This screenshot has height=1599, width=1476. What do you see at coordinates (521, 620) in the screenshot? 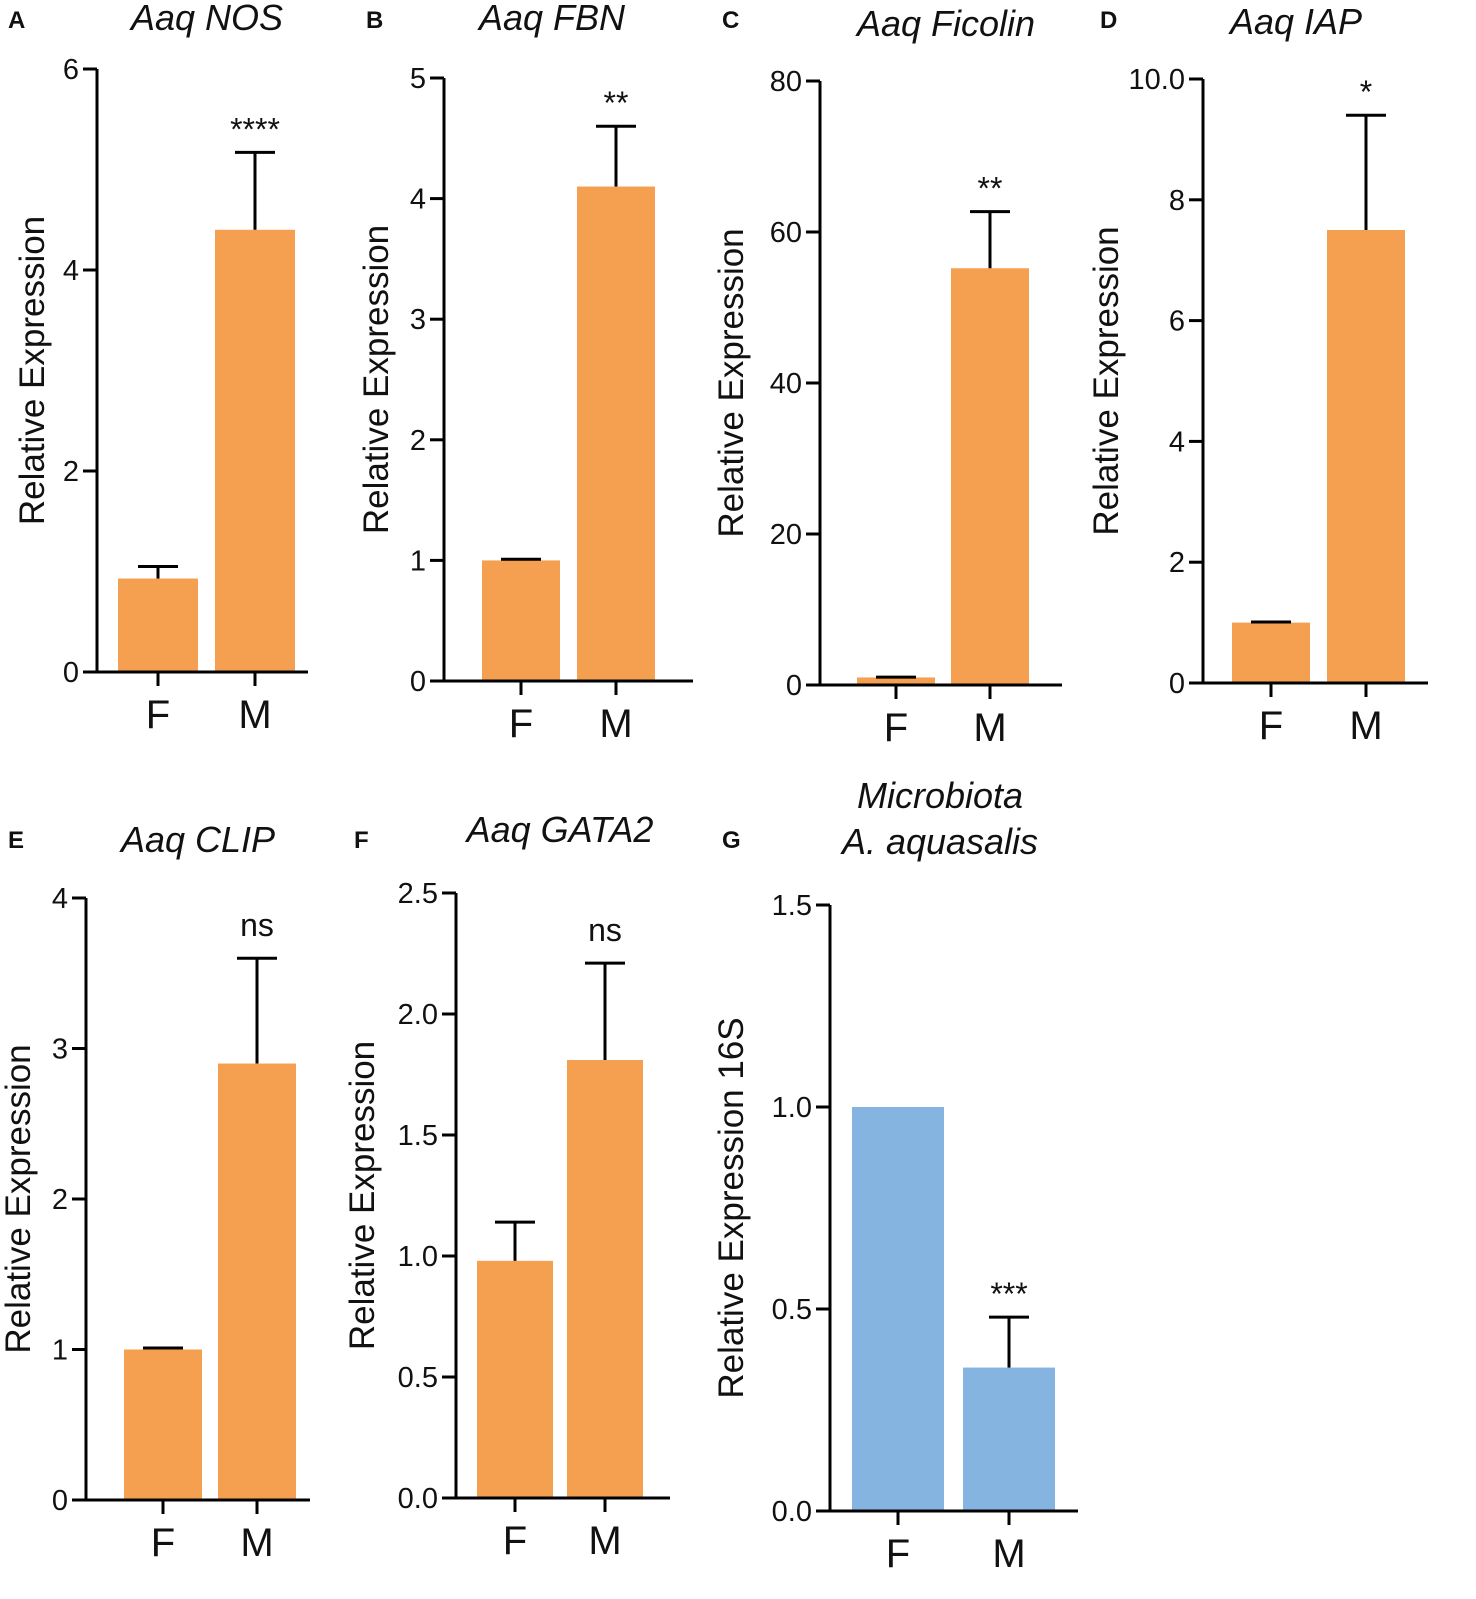
I see `bar-b-f` at bounding box center [521, 620].